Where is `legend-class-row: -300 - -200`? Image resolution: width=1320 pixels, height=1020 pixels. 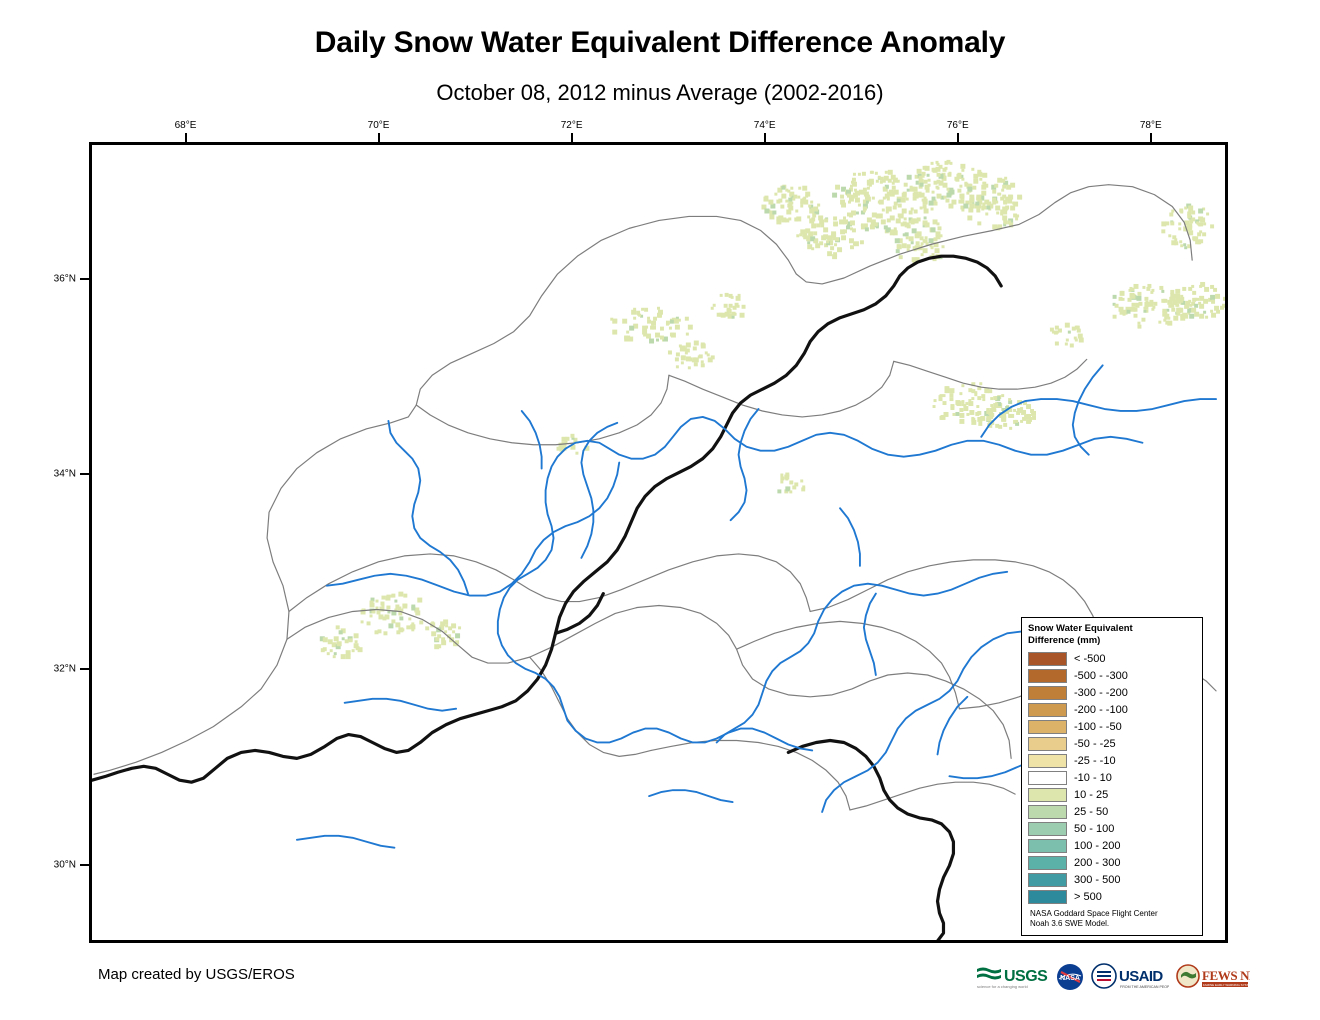 legend-class-row: -300 - -200 is located at coordinates (1112, 692).